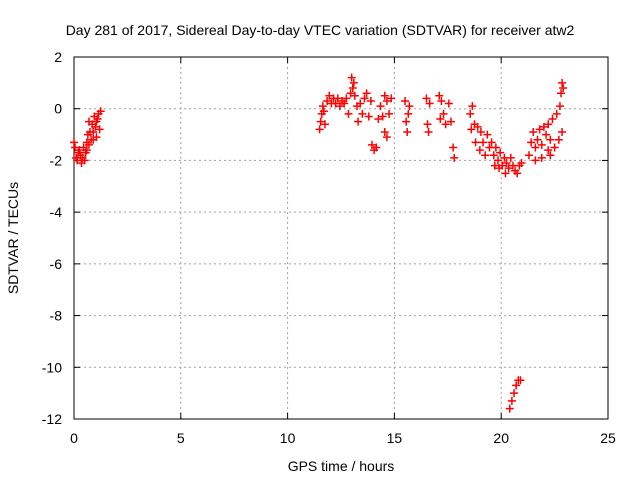  What do you see at coordinates (58, 57) in the screenshot?
I see `y-tick-label: 2` at bounding box center [58, 57].